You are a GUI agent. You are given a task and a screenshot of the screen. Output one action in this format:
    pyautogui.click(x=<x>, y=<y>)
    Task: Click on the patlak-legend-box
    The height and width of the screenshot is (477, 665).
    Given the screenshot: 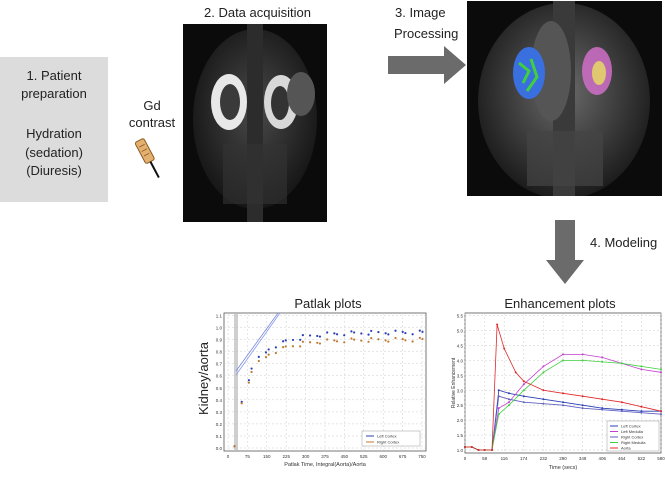 What is the action you would take?
    pyautogui.click(x=391, y=438)
    